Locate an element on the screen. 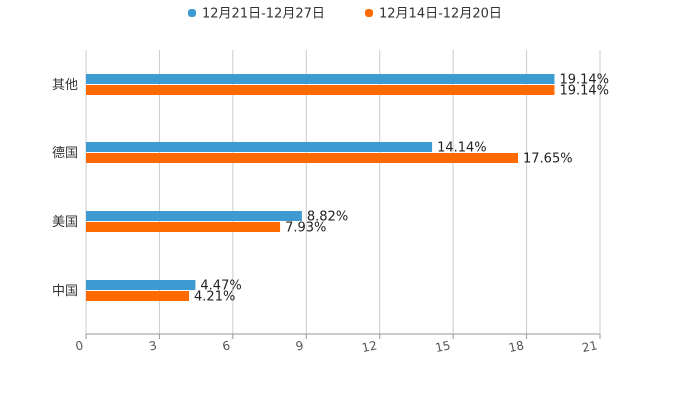 The image size is (700, 404). category-label-2: 德国 is located at coordinates (65, 153).